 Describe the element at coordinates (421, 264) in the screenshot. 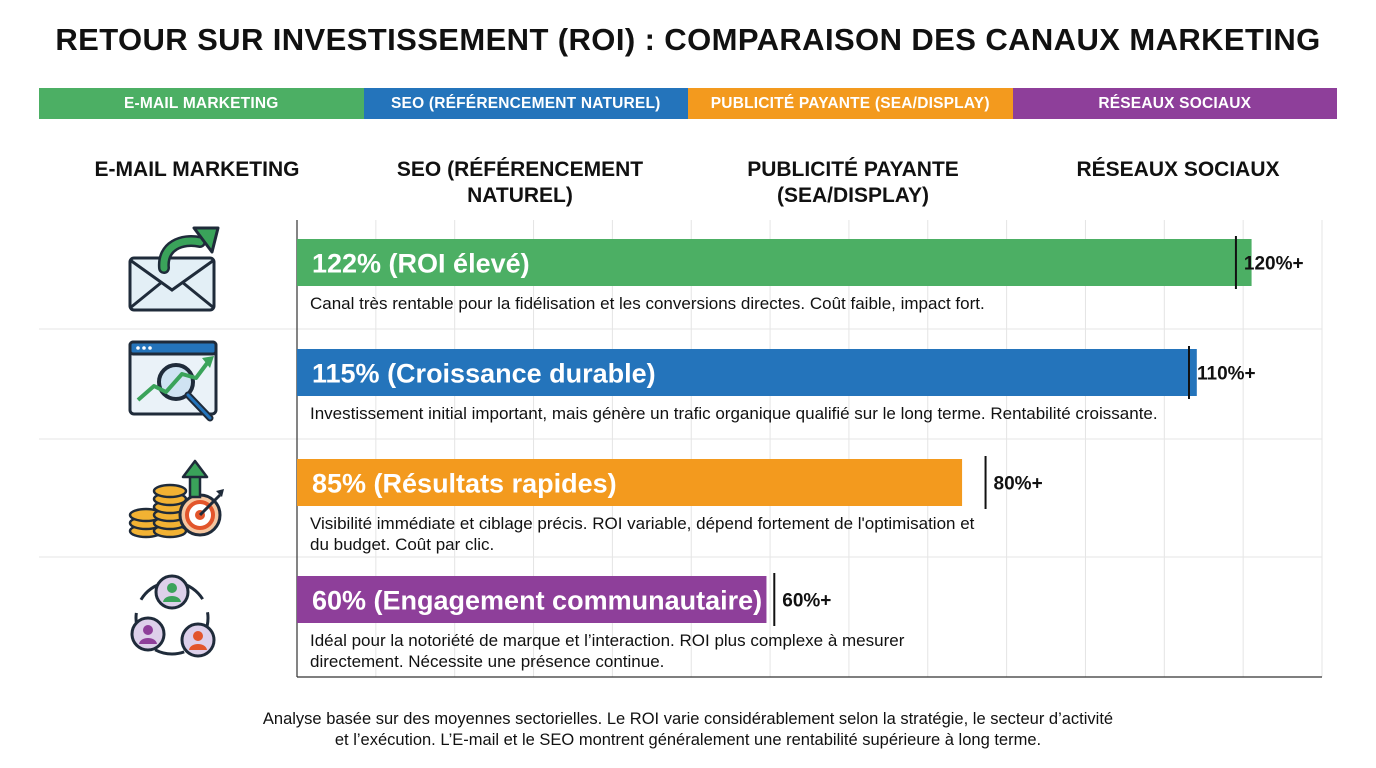

I see `bar-label: 122% (ROI élevé)` at that location.